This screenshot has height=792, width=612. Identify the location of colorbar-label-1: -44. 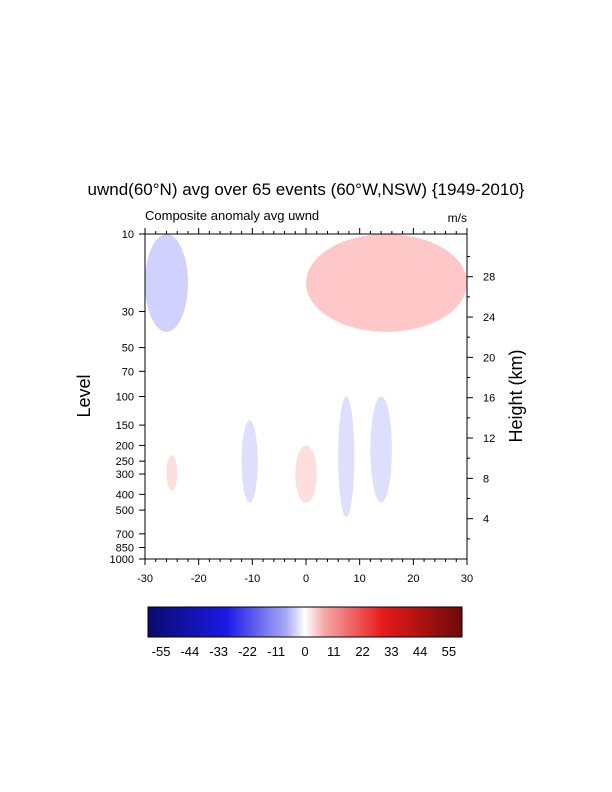
(189, 651).